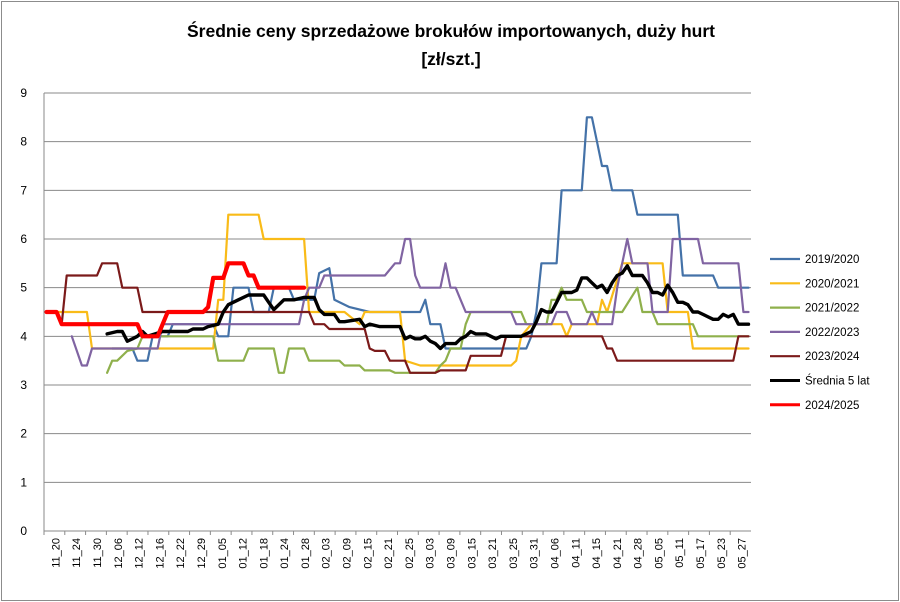 The image size is (900, 602). Describe the element at coordinates (431, 553) in the screenshot. I see `x-tick-label: 03_03` at that location.